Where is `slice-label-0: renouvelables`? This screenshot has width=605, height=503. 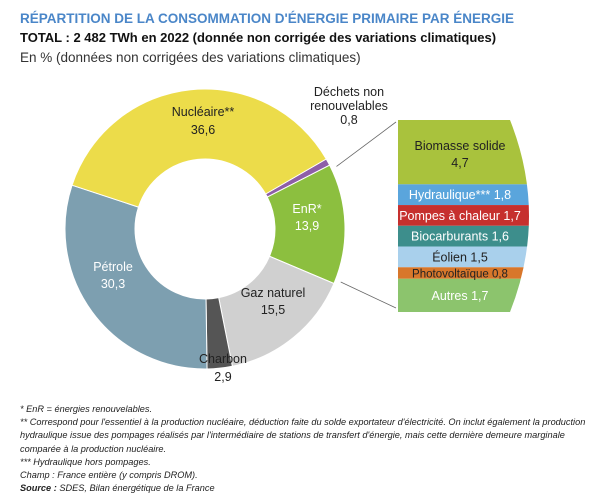 slice-label-0: renouvelables is located at coordinates (349, 106).